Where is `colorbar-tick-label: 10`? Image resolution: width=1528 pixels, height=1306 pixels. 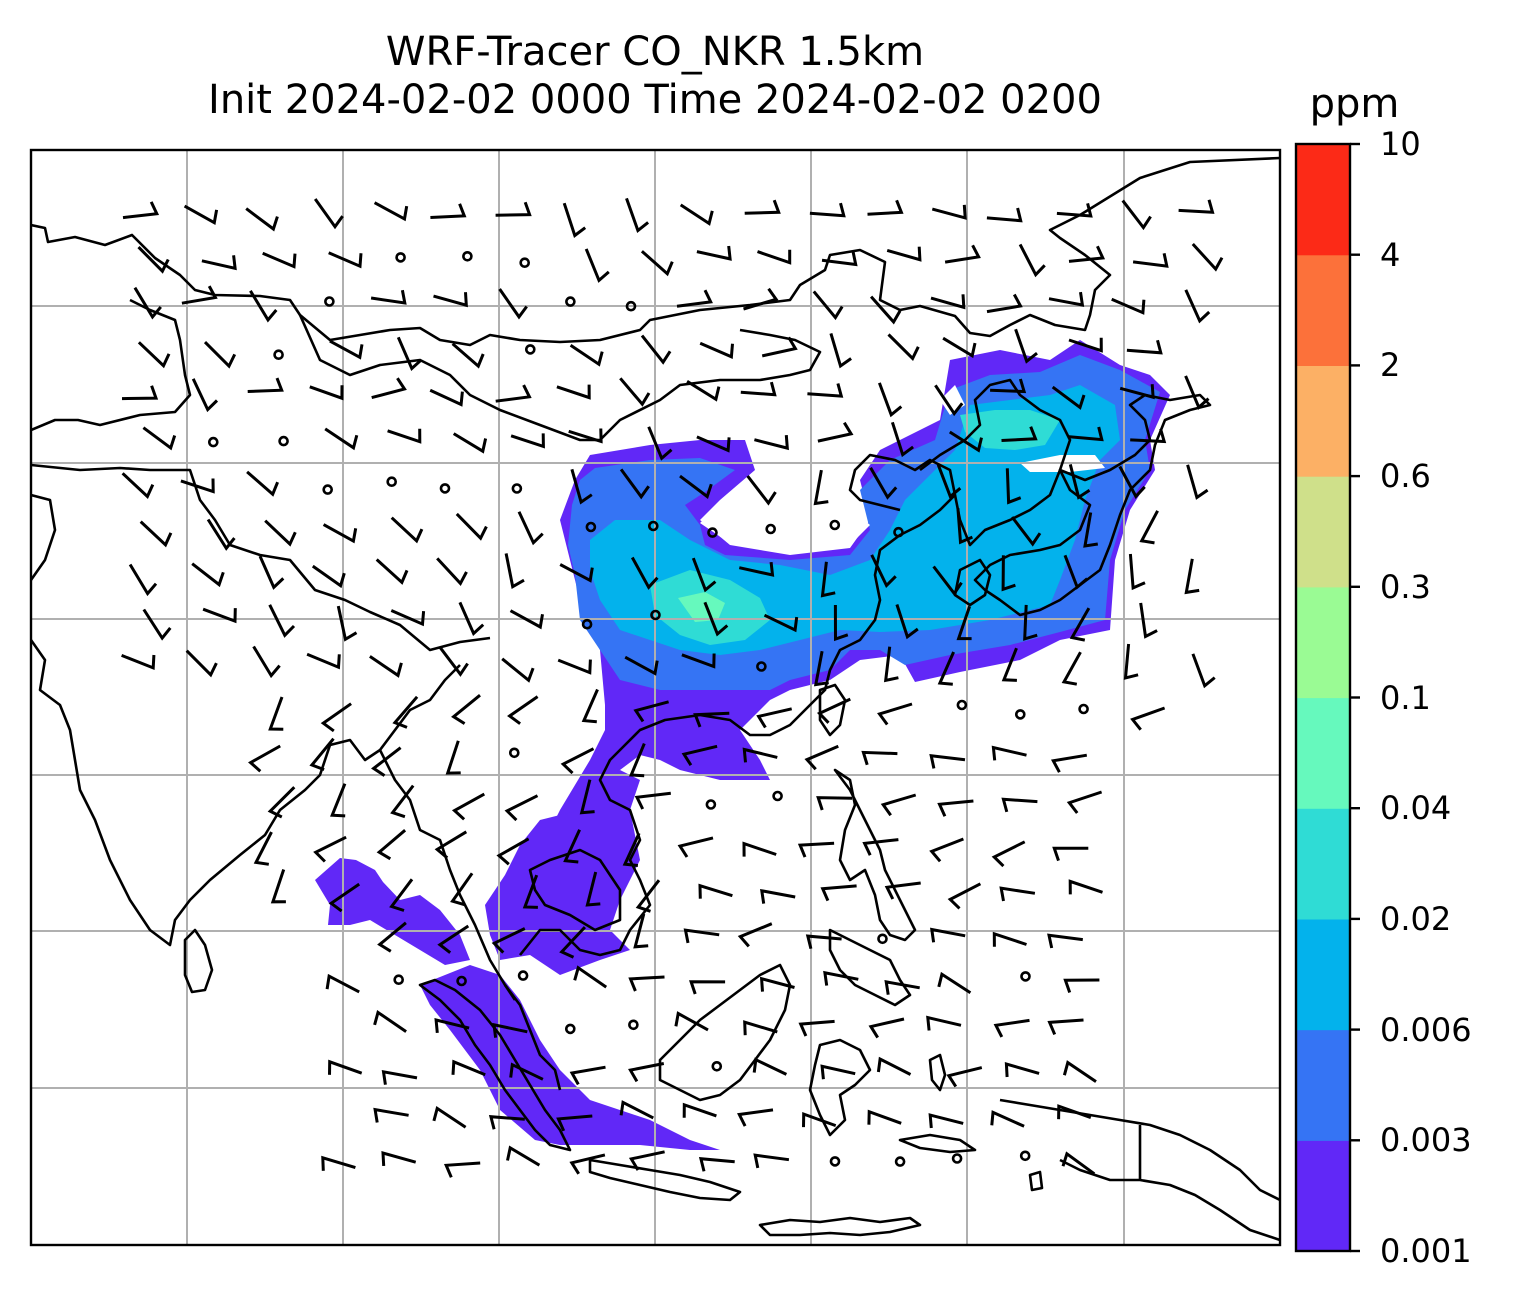 colorbar-tick-label: 10 is located at coordinates (1400, 144).